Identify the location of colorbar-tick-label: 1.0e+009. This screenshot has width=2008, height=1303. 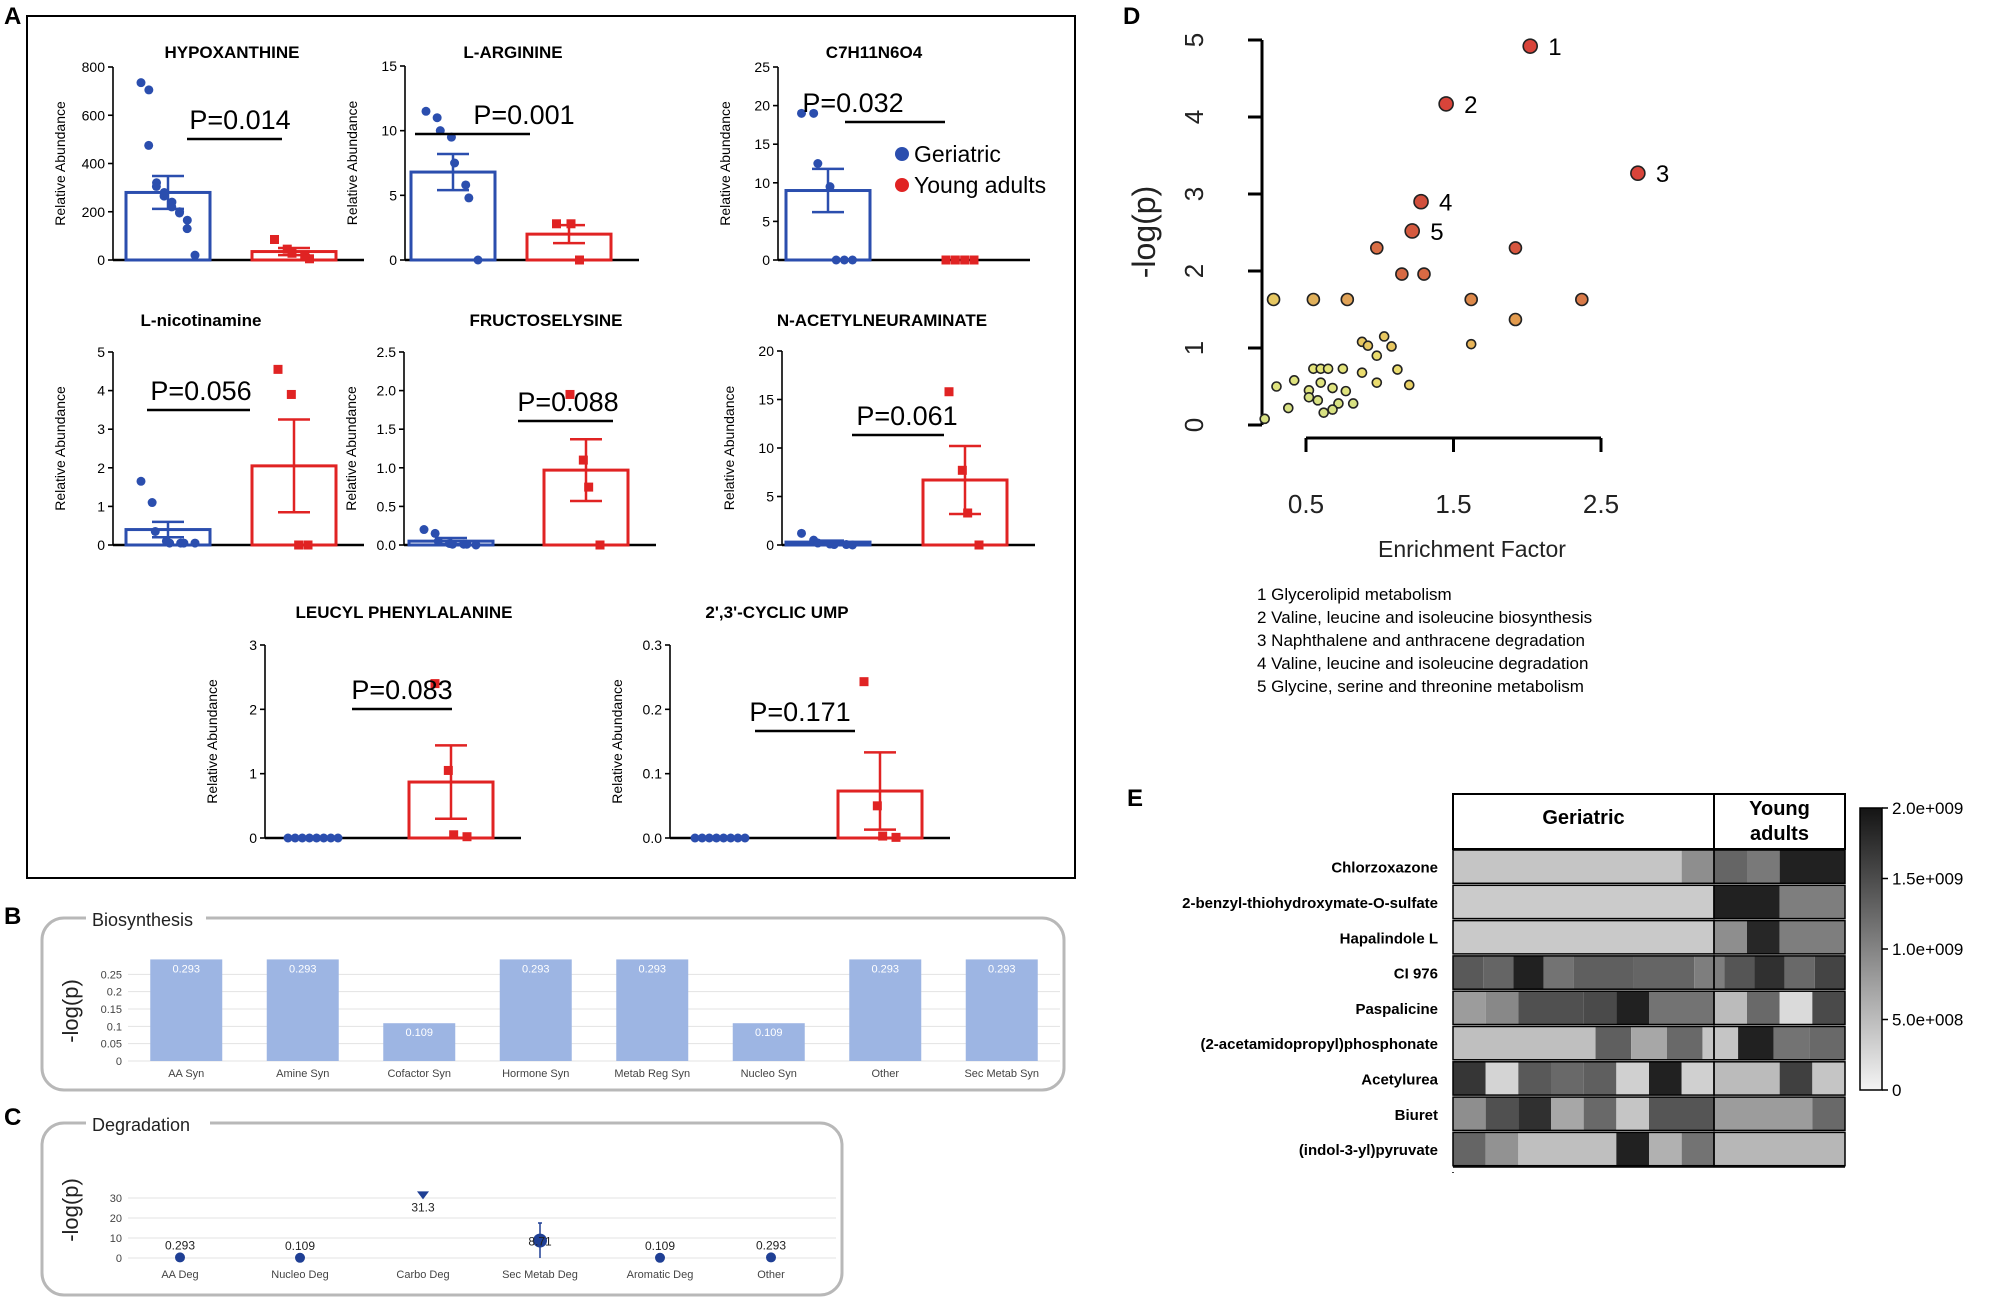
(1927, 949).